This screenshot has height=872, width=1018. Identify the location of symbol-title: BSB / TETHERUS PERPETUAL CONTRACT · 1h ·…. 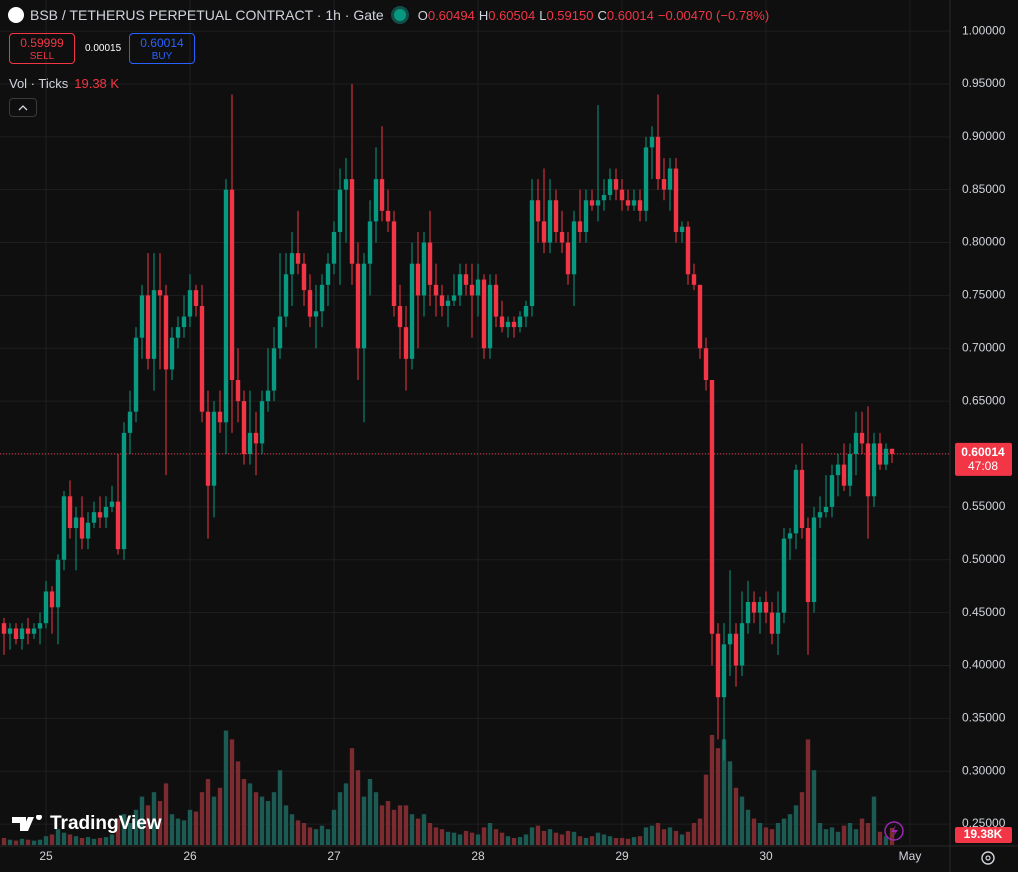
(207, 15).